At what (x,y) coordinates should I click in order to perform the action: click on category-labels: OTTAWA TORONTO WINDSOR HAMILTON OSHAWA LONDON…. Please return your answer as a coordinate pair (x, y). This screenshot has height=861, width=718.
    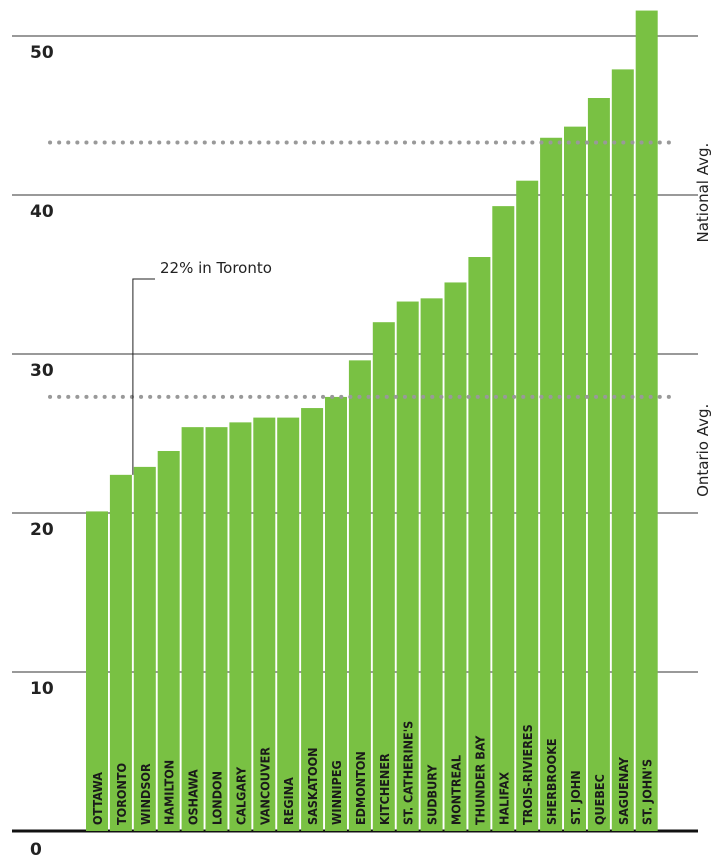
    Looking at the image, I should click on (372, 773).